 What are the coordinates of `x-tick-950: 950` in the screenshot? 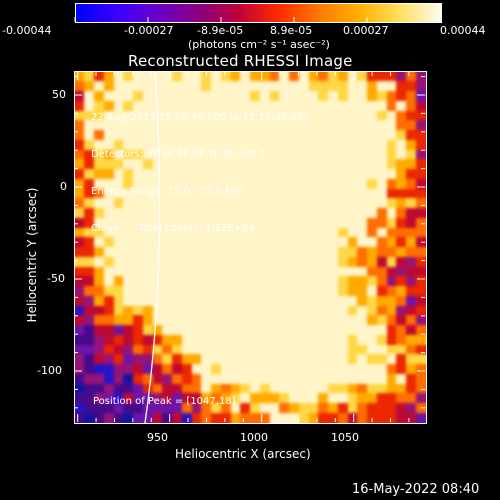 It's located at (157, 437).